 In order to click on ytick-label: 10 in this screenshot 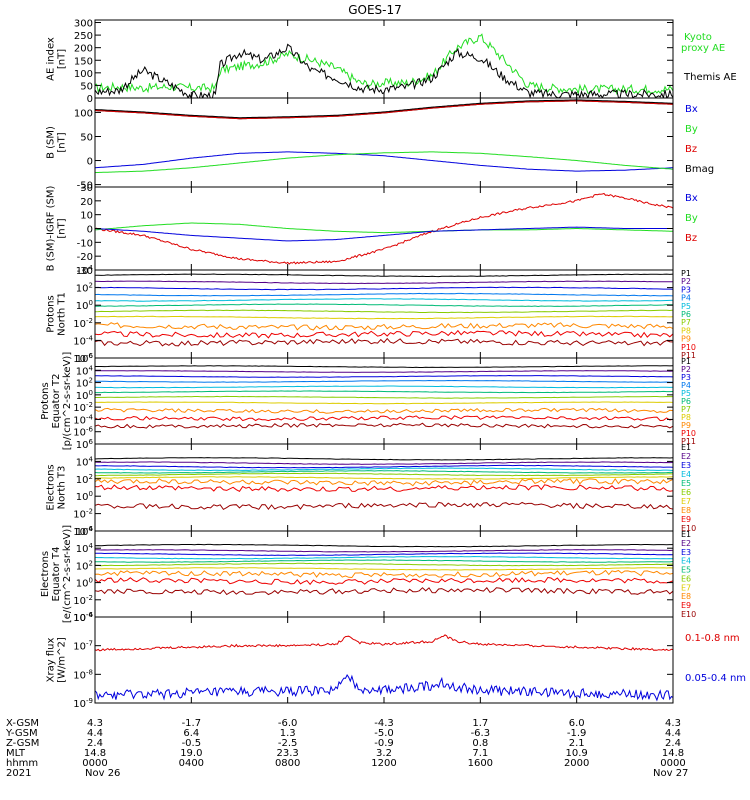, I will do `click(86, 216)`.